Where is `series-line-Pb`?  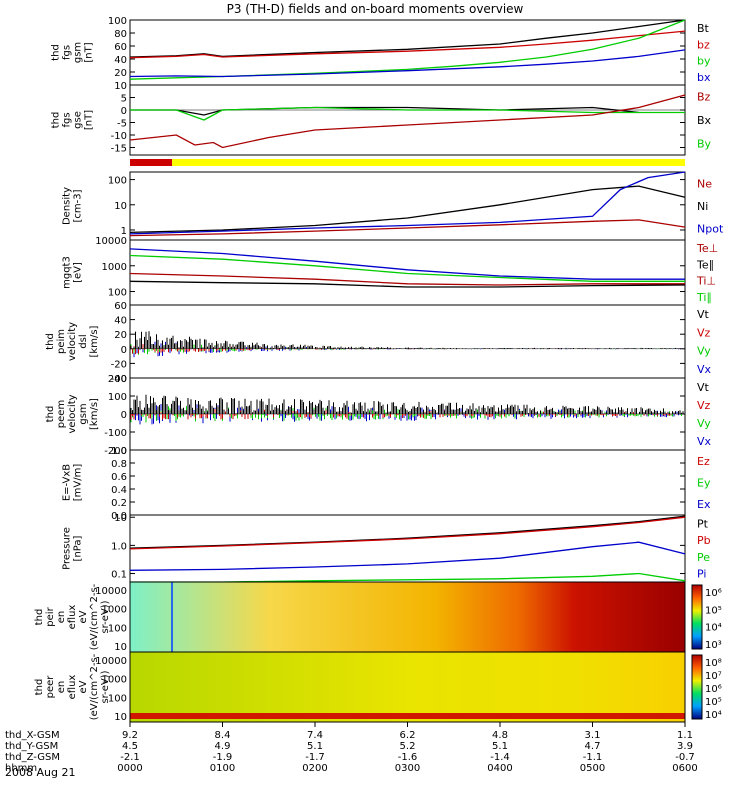
series-line-Pb is located at coordinates (407, 533).